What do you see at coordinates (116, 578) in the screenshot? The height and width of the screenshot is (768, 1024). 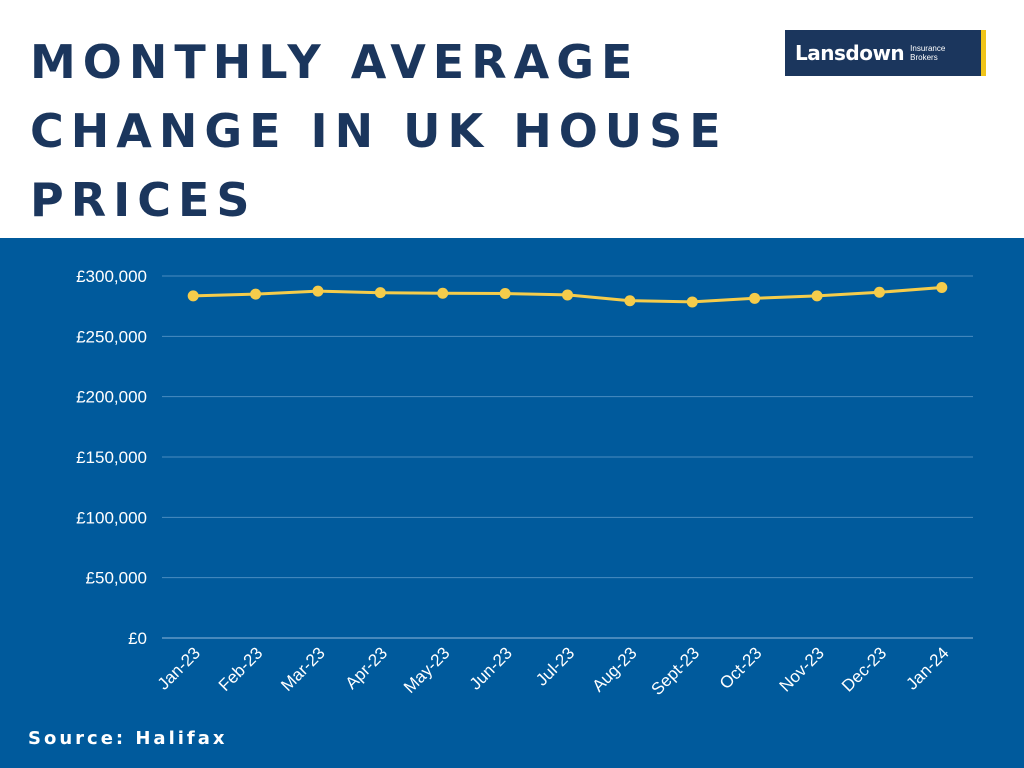 I see `y-tick-label: £50,000` at bounding box center [116, 578].